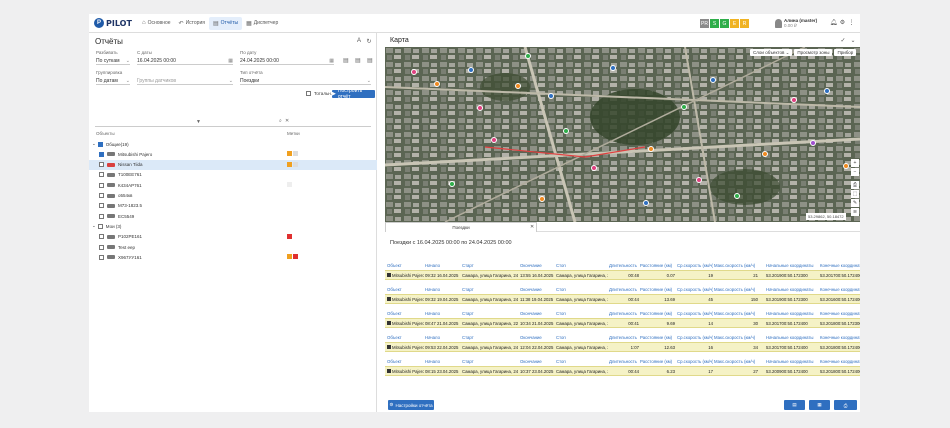 The height and width of the screenshot is (428, 950). Describe the element at coordinates (262, 23) in the screenshot. I see `nav-item-3: ▦ Диспетчер` at that location.